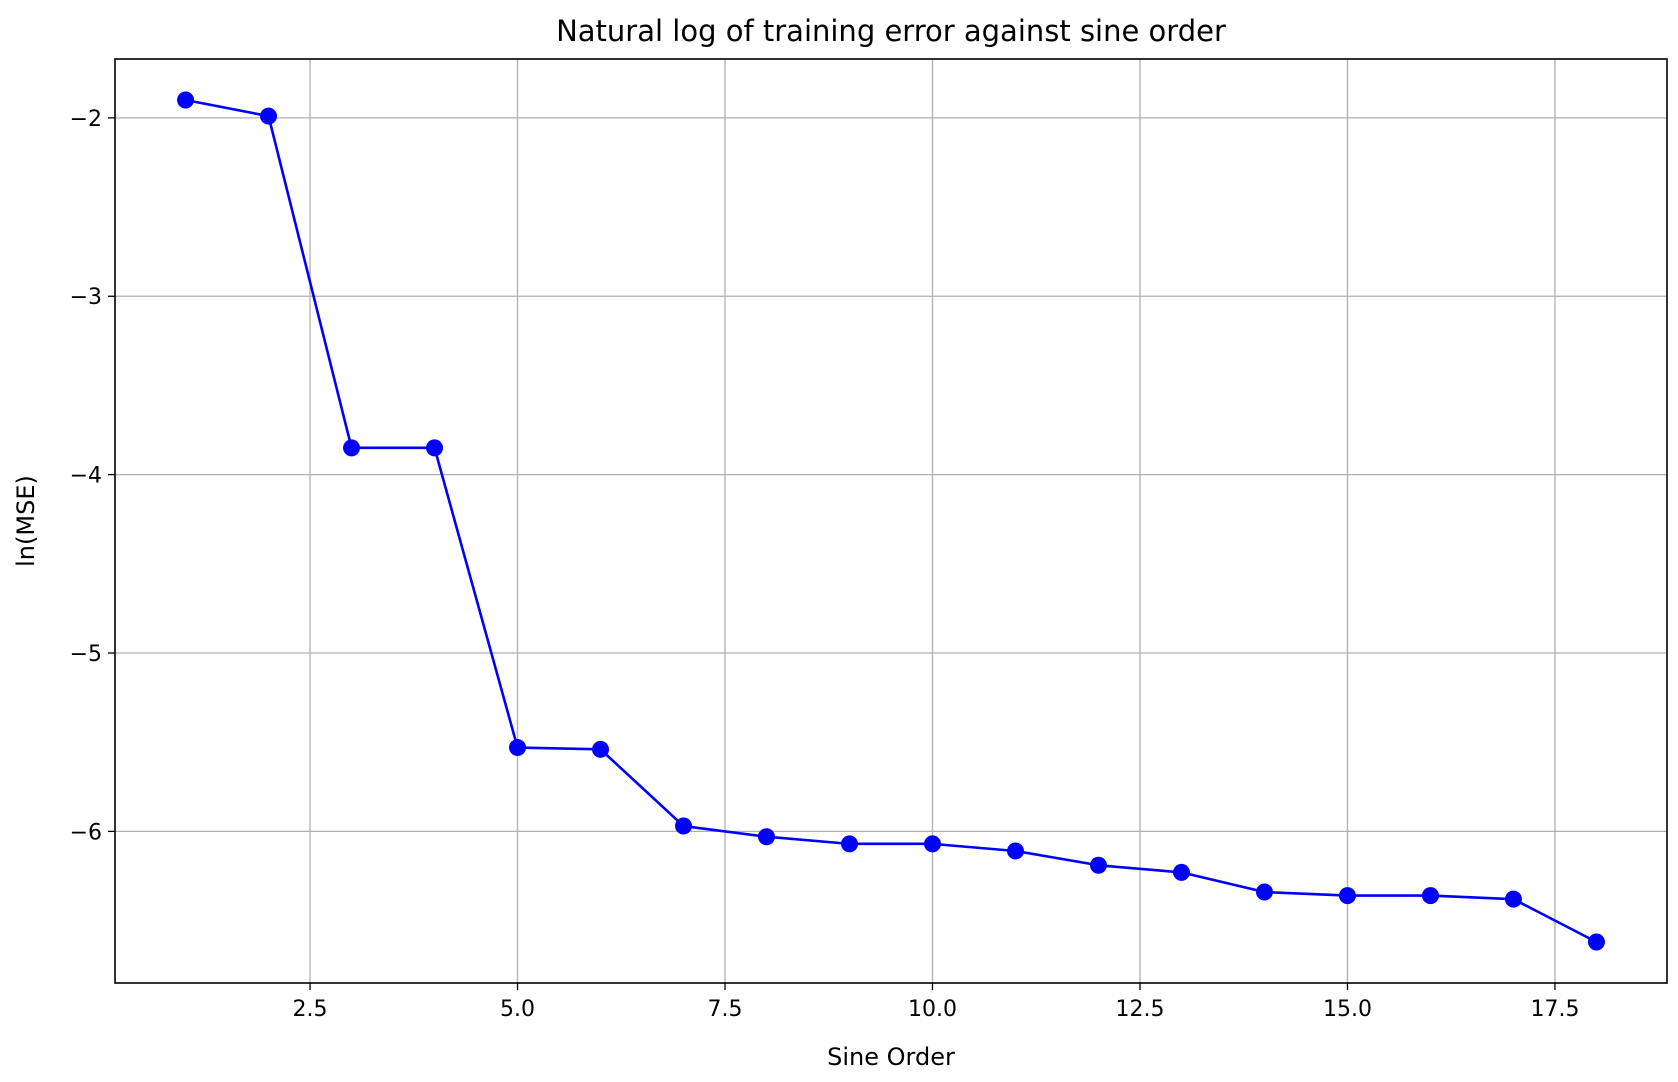 Image resolution: width=1678 pixels, height=1082 pixels. I want to click on y-tick-label: −3, so click(86, 297).